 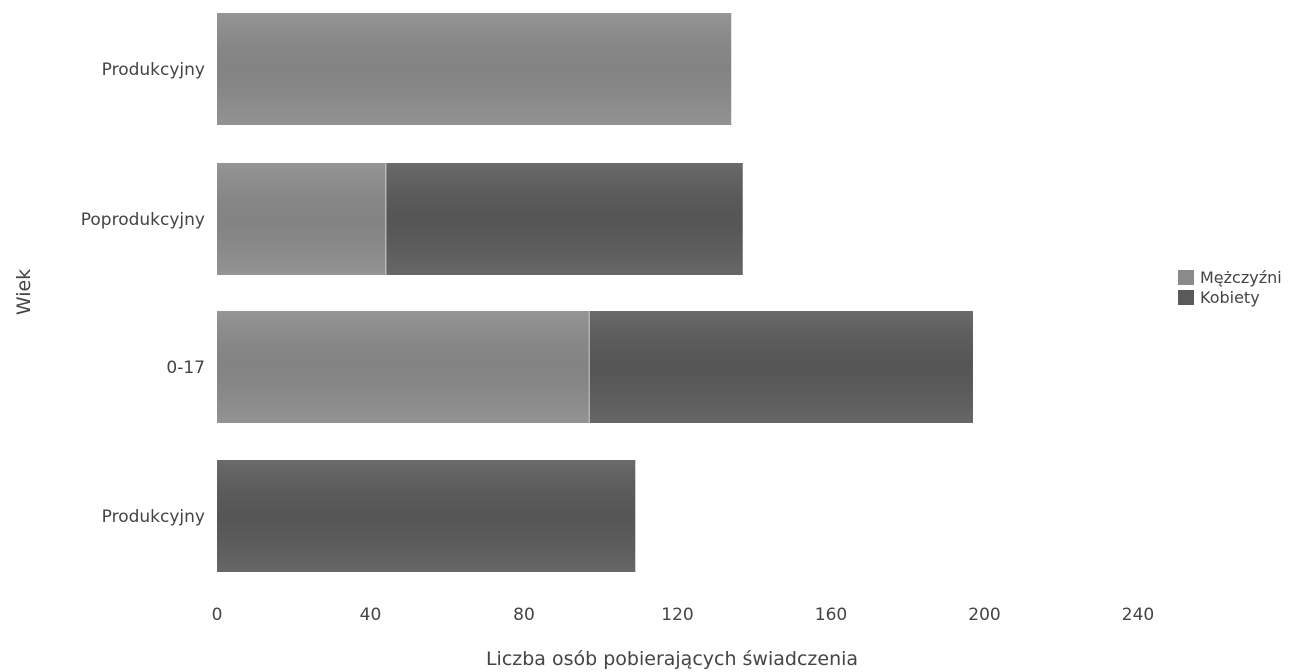 What do you see at coordinates (1138, 615) in the screenshot?
I see `x-tick-label: 240` at bounding box center [1138, 615].